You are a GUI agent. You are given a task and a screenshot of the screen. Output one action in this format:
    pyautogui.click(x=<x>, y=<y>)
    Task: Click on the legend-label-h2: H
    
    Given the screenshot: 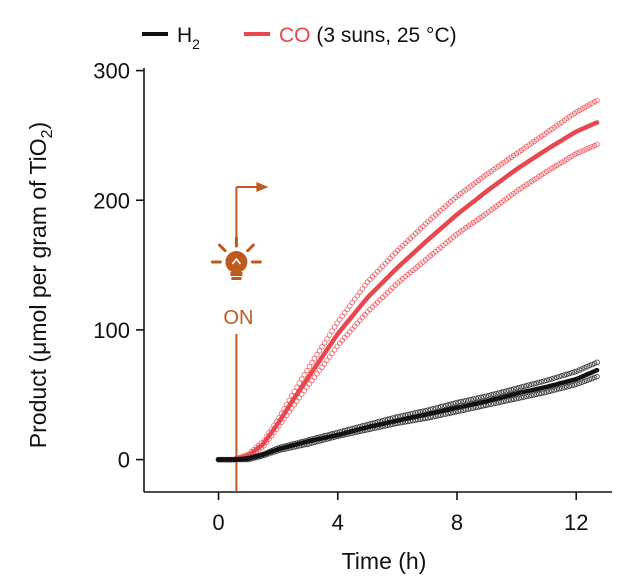 What is the action you would take?
    pyautogui.click(x=184, y=35)
    